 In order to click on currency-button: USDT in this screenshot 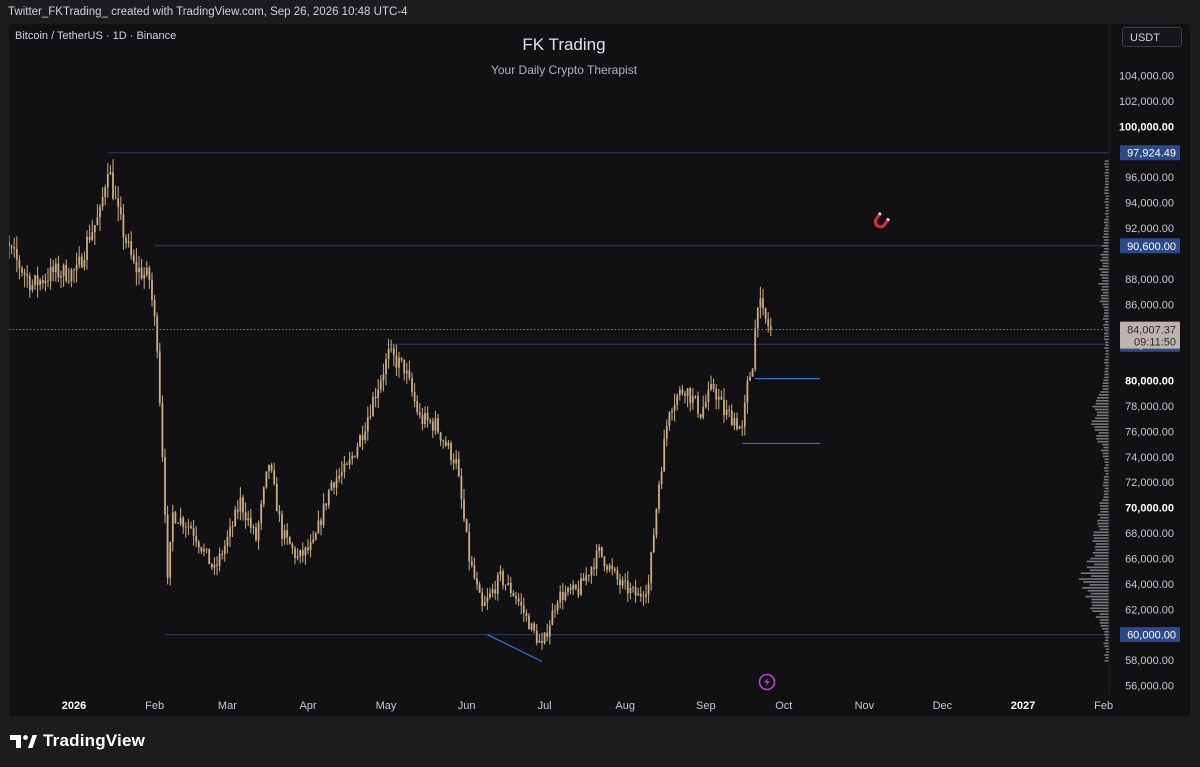, I will do `click(1152, 37)`.